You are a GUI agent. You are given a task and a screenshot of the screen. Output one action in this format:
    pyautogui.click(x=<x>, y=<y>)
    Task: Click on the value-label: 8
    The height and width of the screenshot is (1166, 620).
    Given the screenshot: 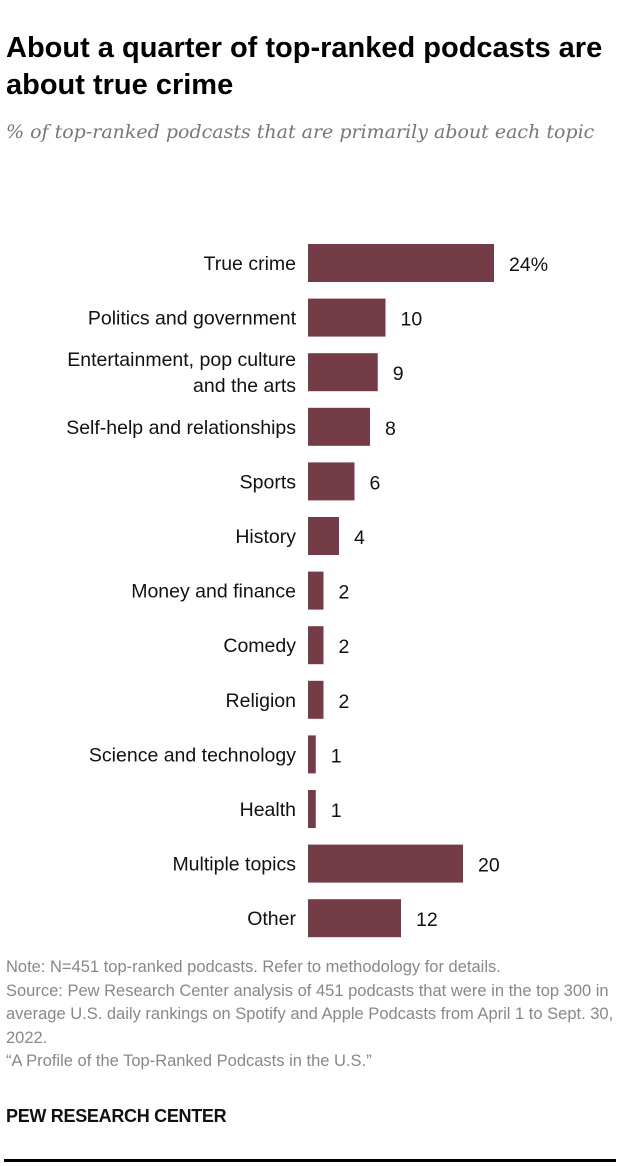 What is the action you would take?
    pyautogui.click(x=390, y=429)
    